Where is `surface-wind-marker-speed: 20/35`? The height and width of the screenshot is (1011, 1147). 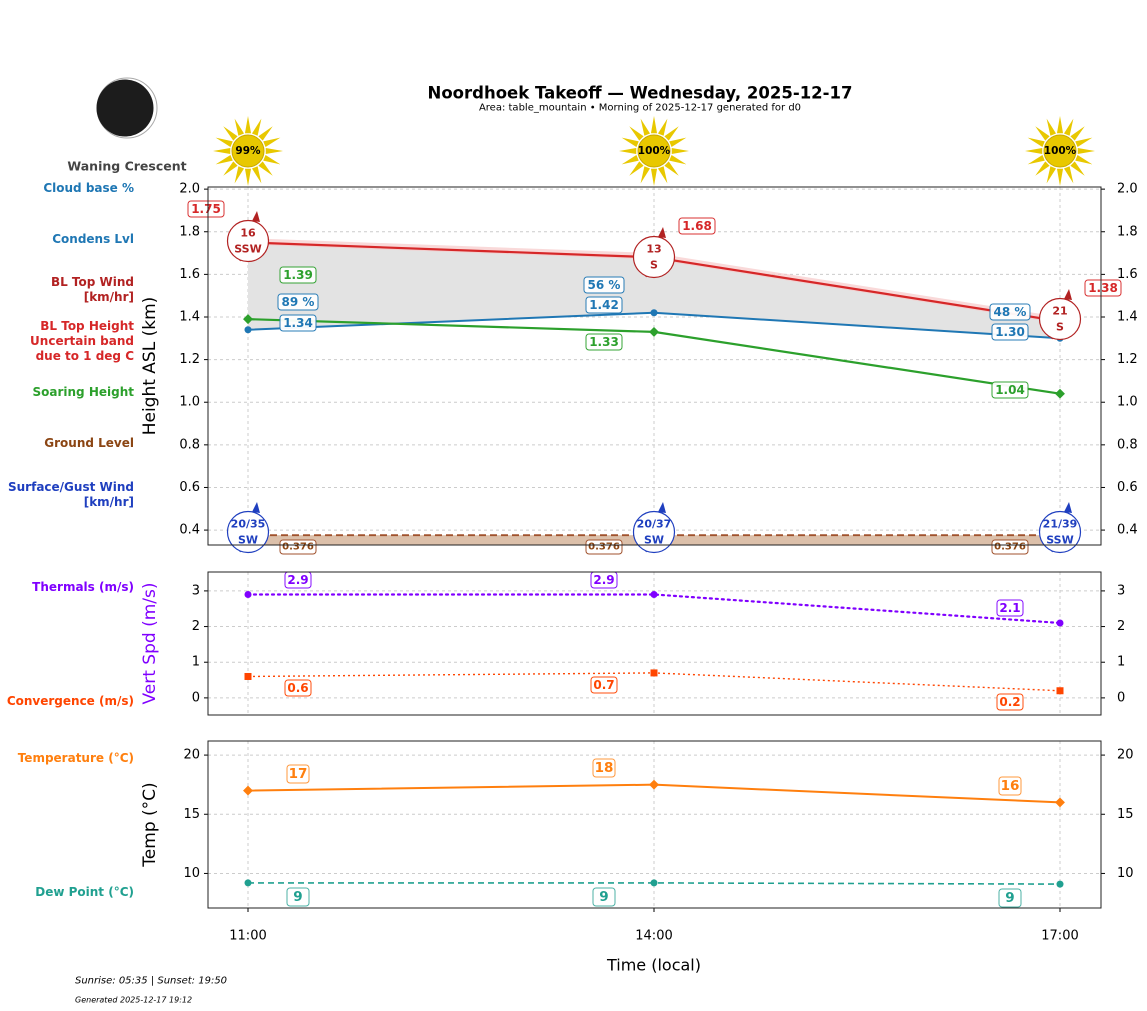
surface-wind-marker-speed: 20/35 is located at coordinates (248, 524).